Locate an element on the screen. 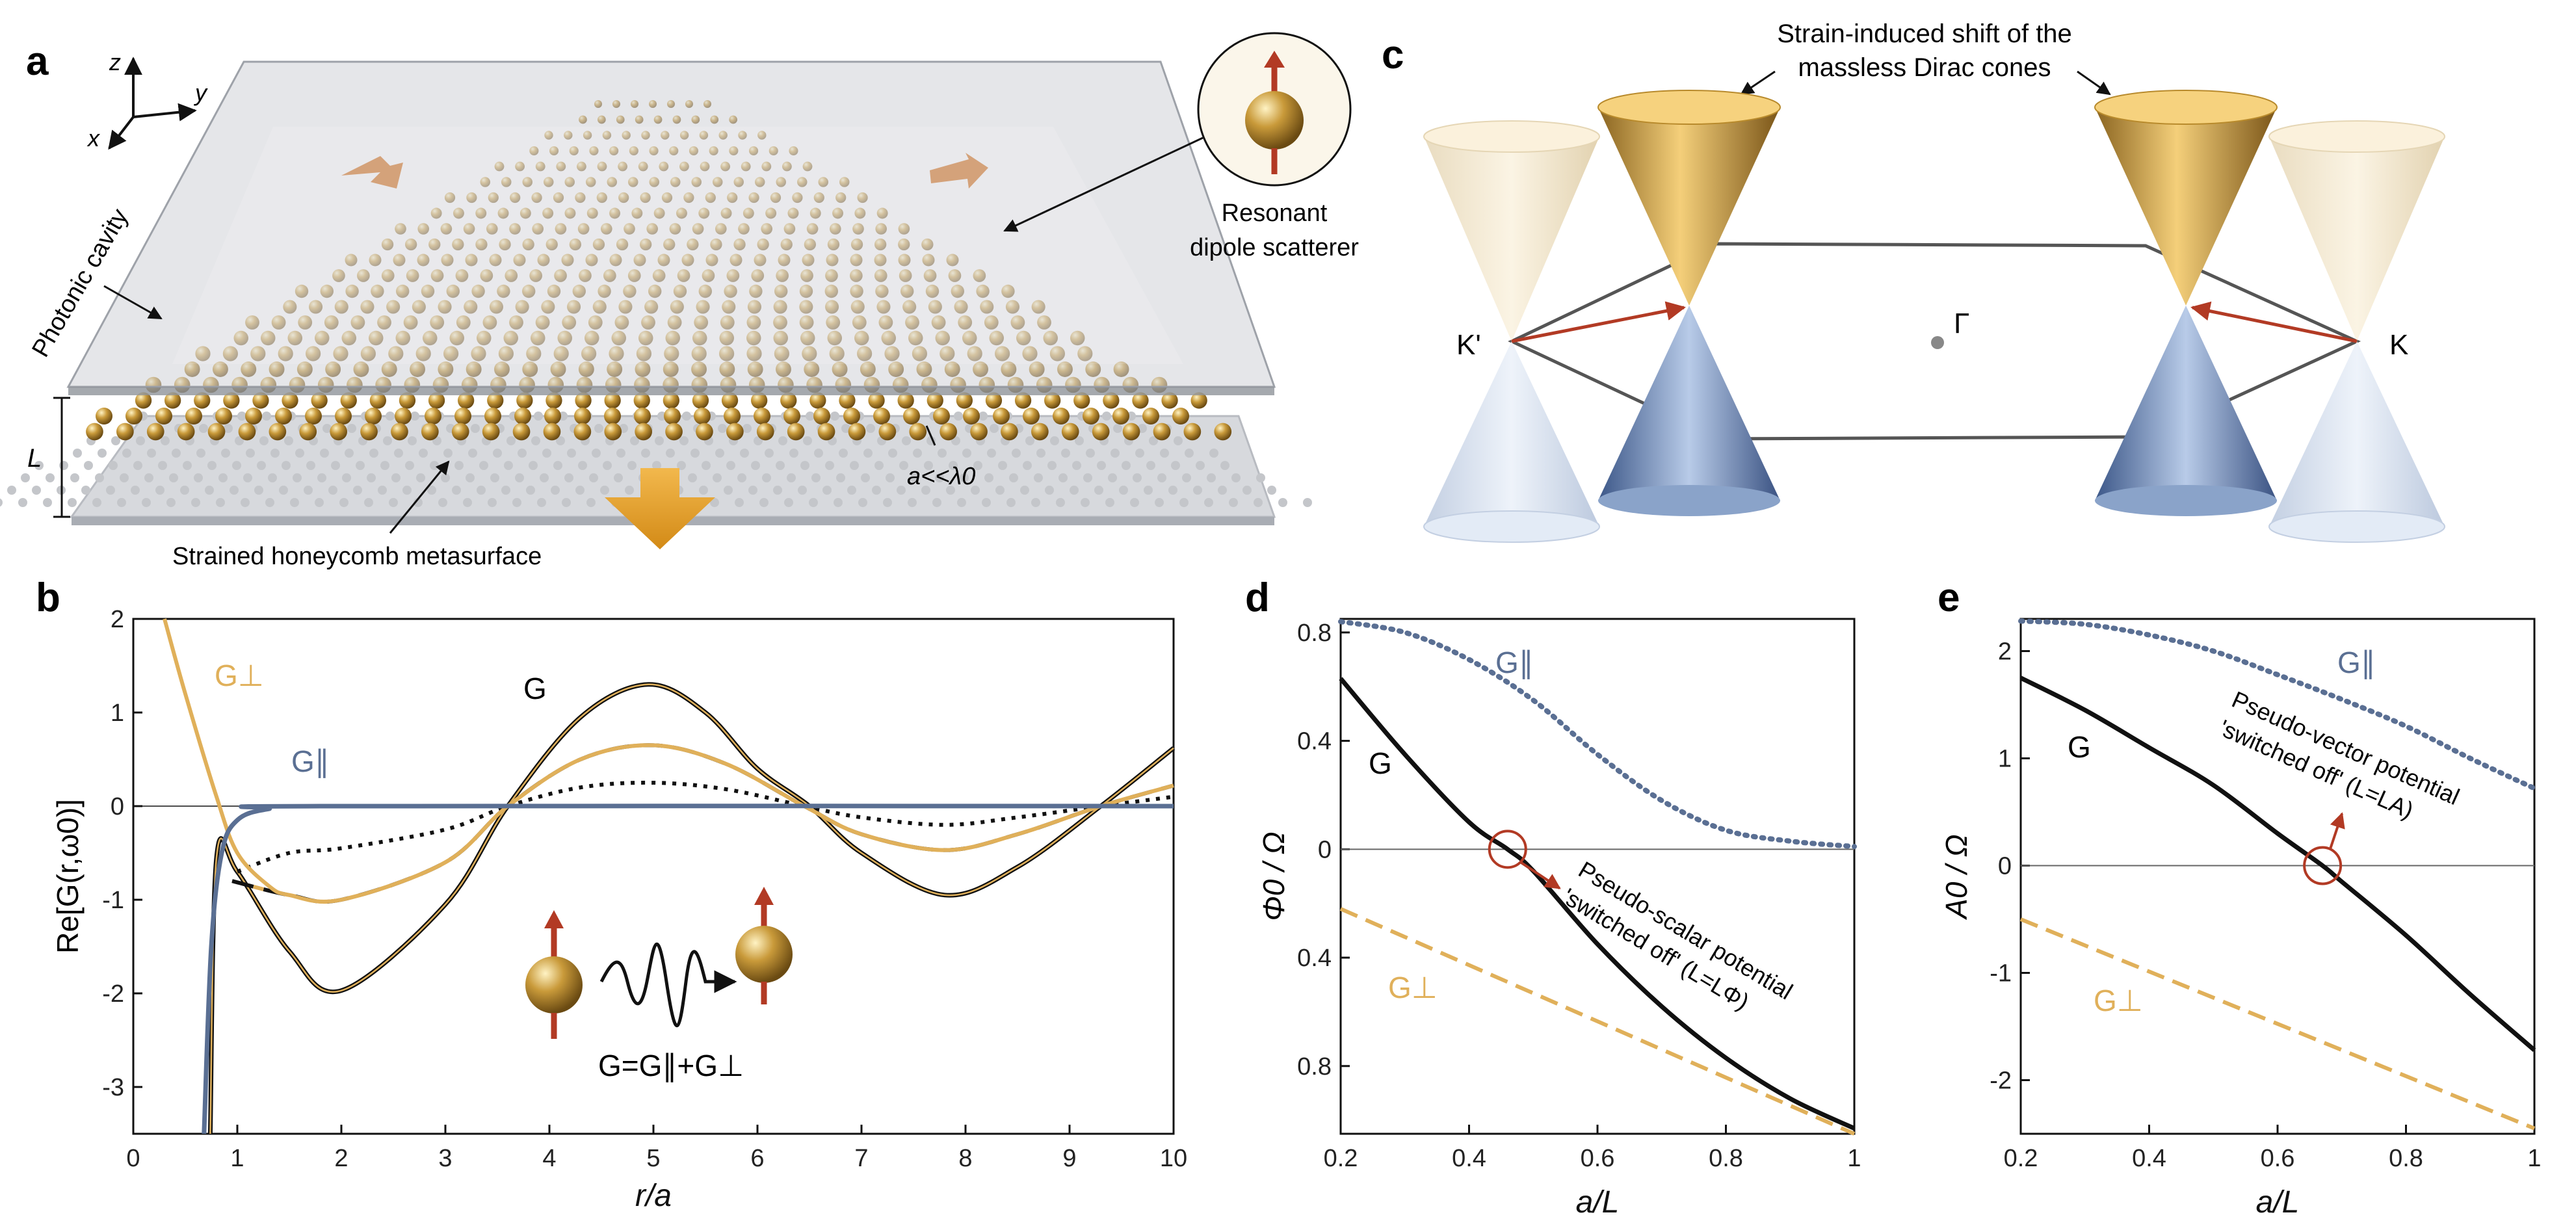  x-tick-label: 2 is located at coordinates (341, 1159).